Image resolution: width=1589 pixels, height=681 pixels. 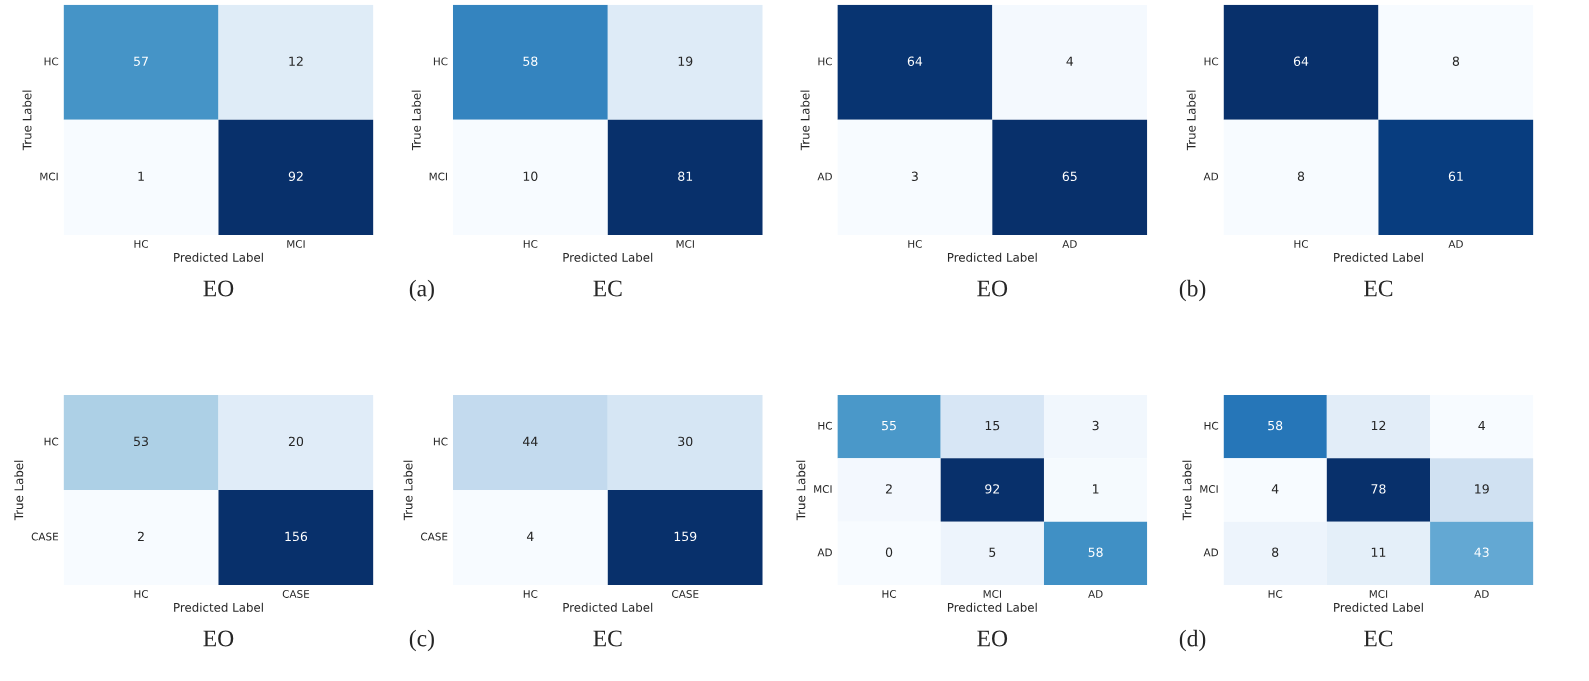 What do you see at coordinates (1378, 552) in the screenshot?
I see `data-label: 11` at bounding box center [1378, 552].